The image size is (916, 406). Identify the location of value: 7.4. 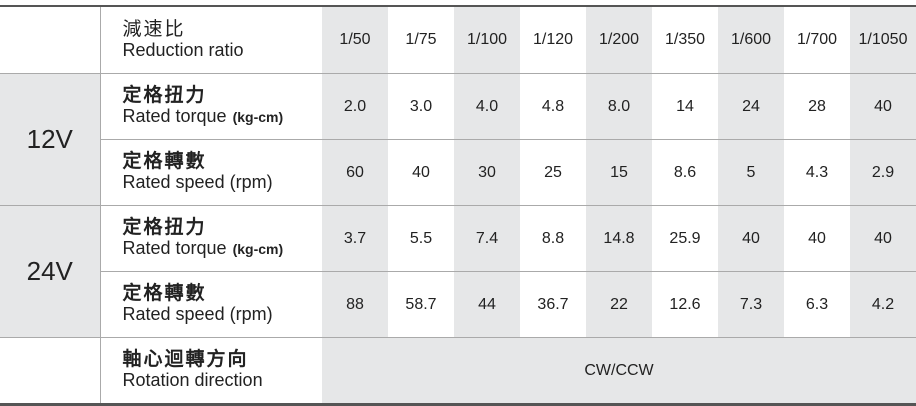
(487, 238).